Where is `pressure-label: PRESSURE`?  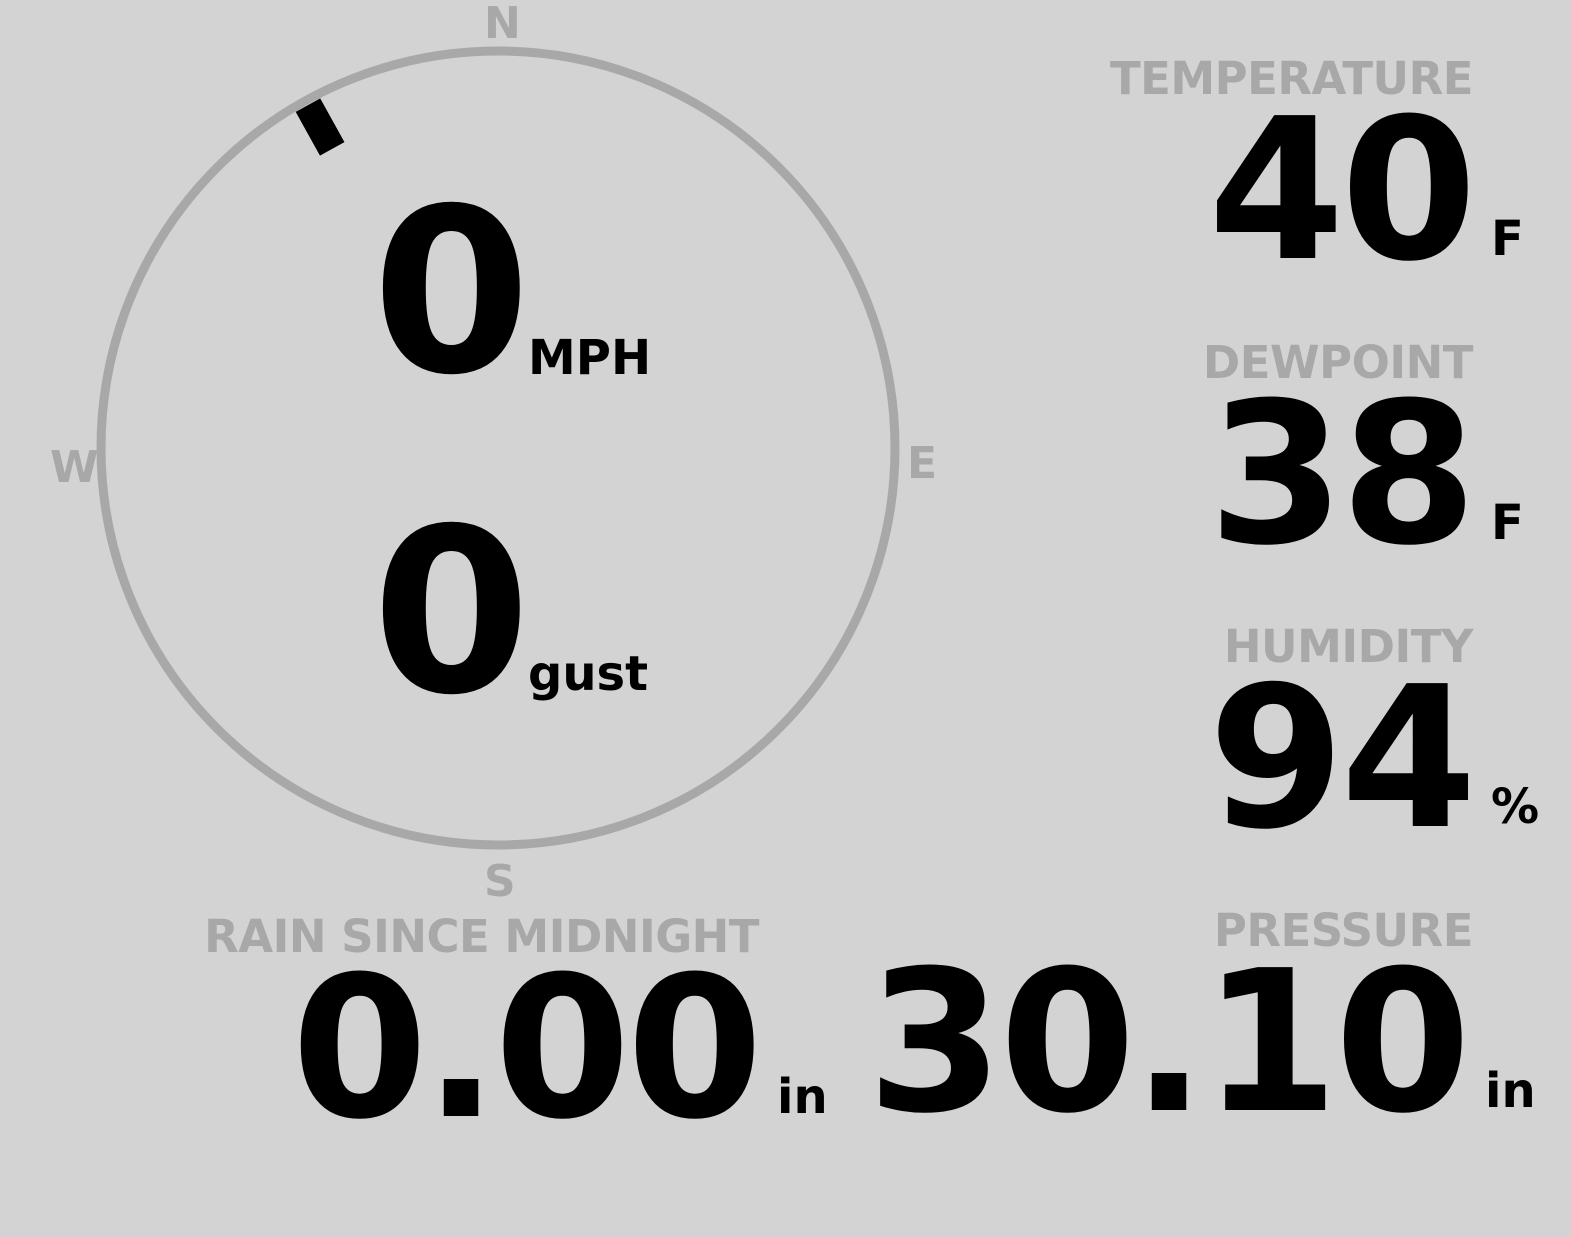
pressure-label: PRESSURE is located at coordinates (1343, 930).